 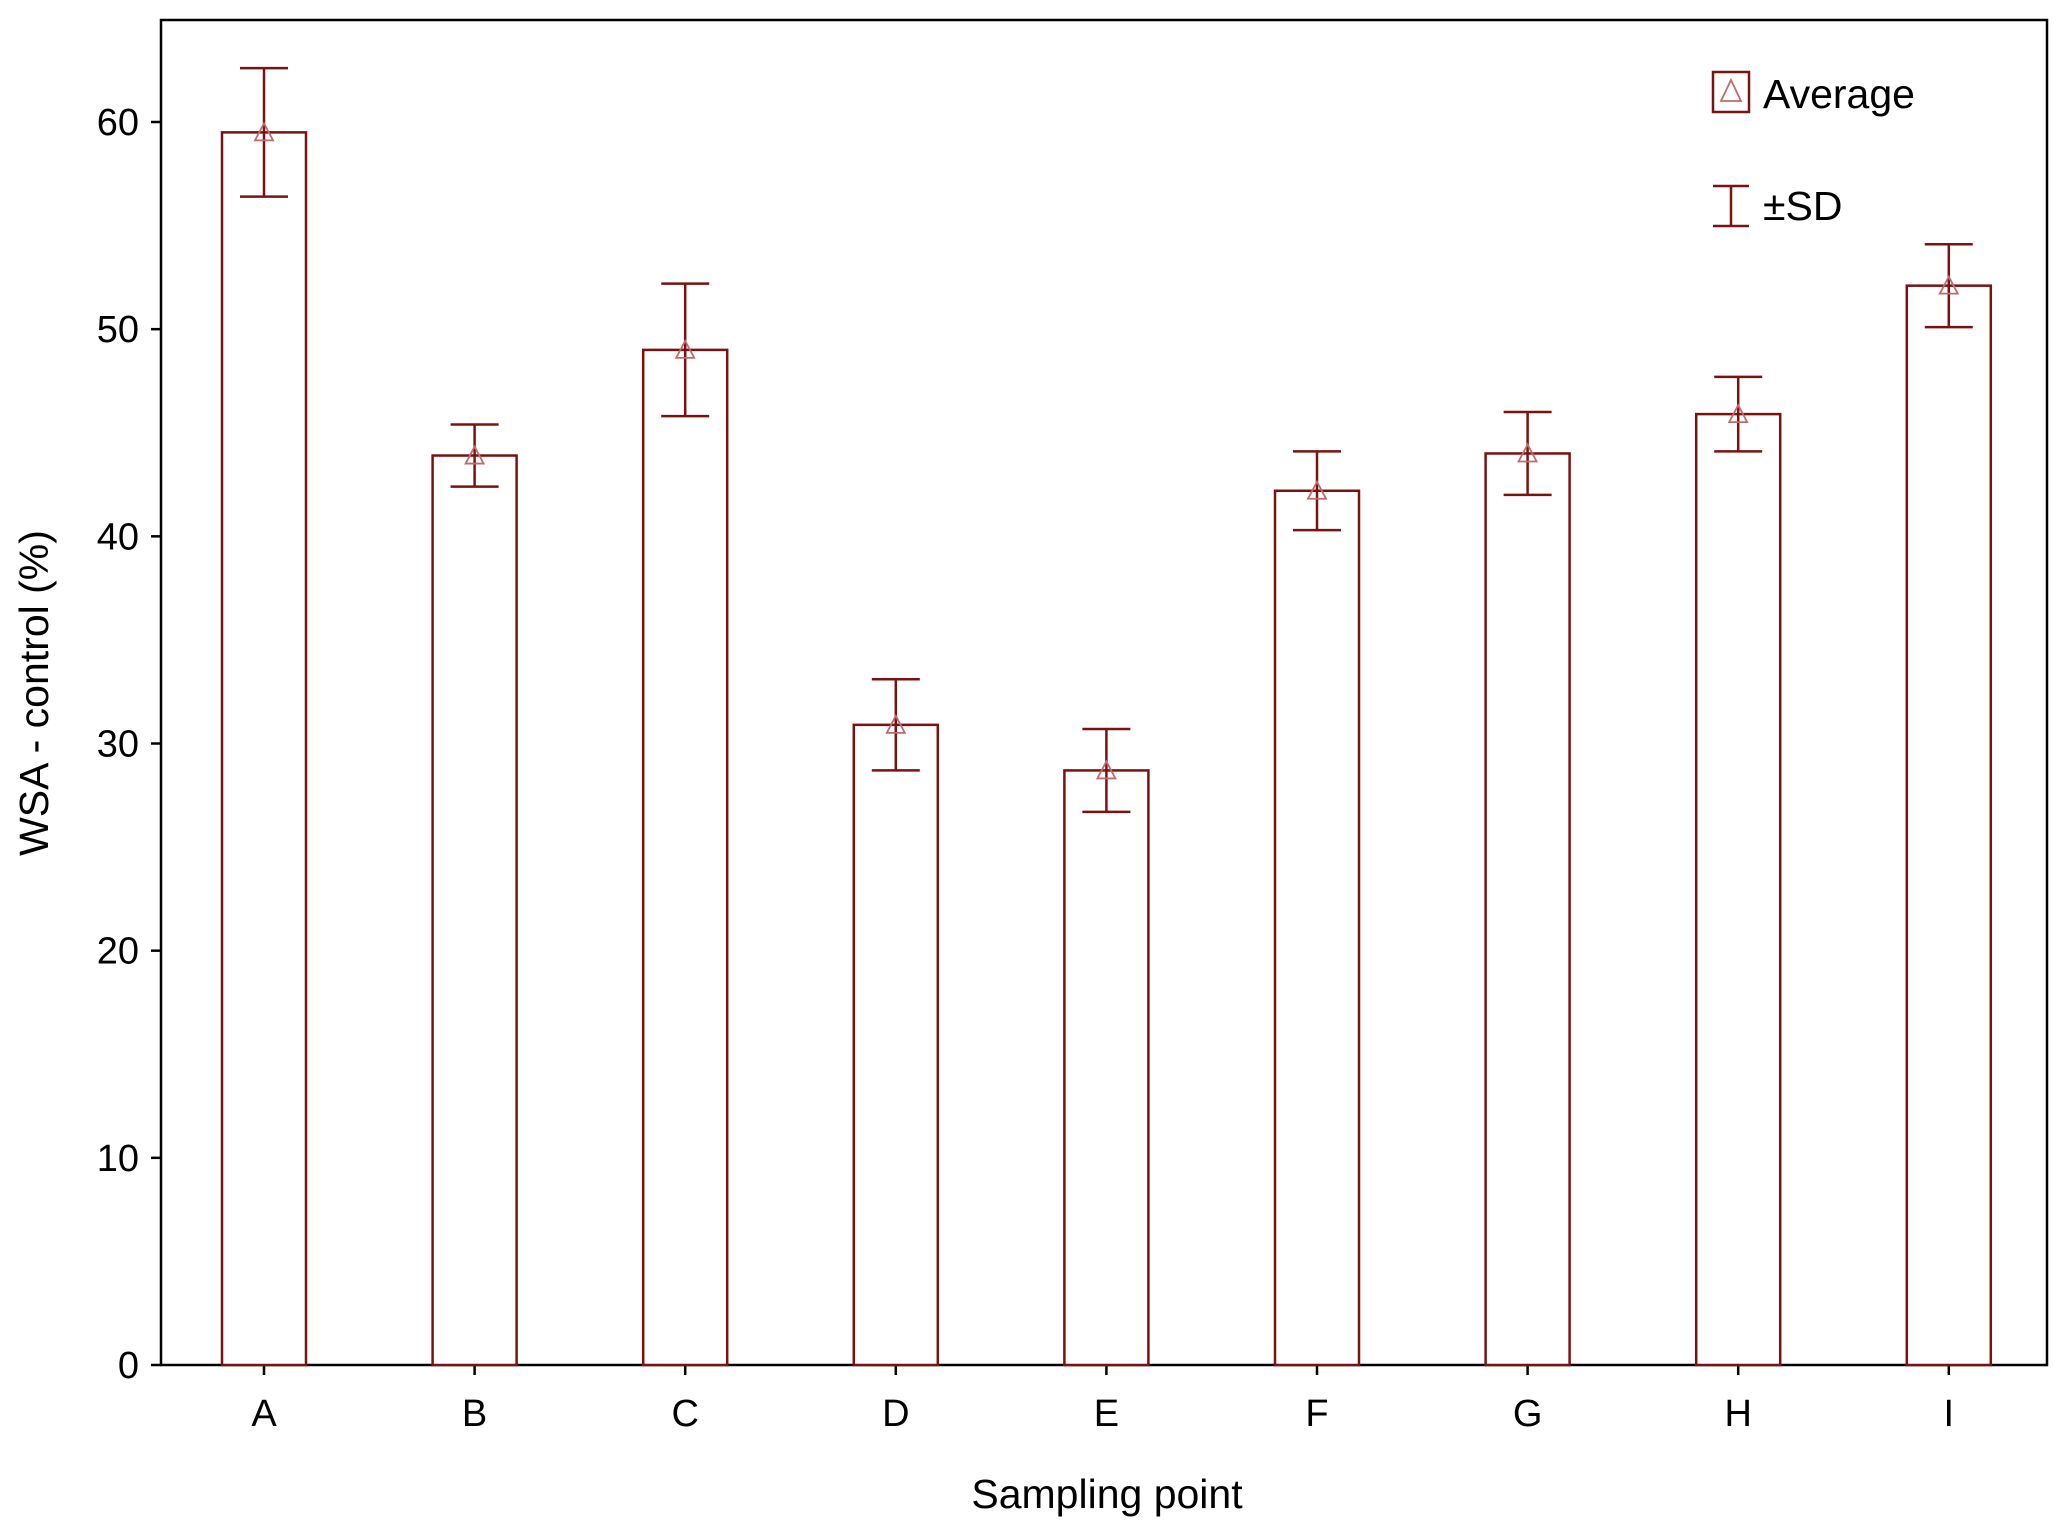 I want to click on y-tick-label: 10, so click(x=118, y=1159).